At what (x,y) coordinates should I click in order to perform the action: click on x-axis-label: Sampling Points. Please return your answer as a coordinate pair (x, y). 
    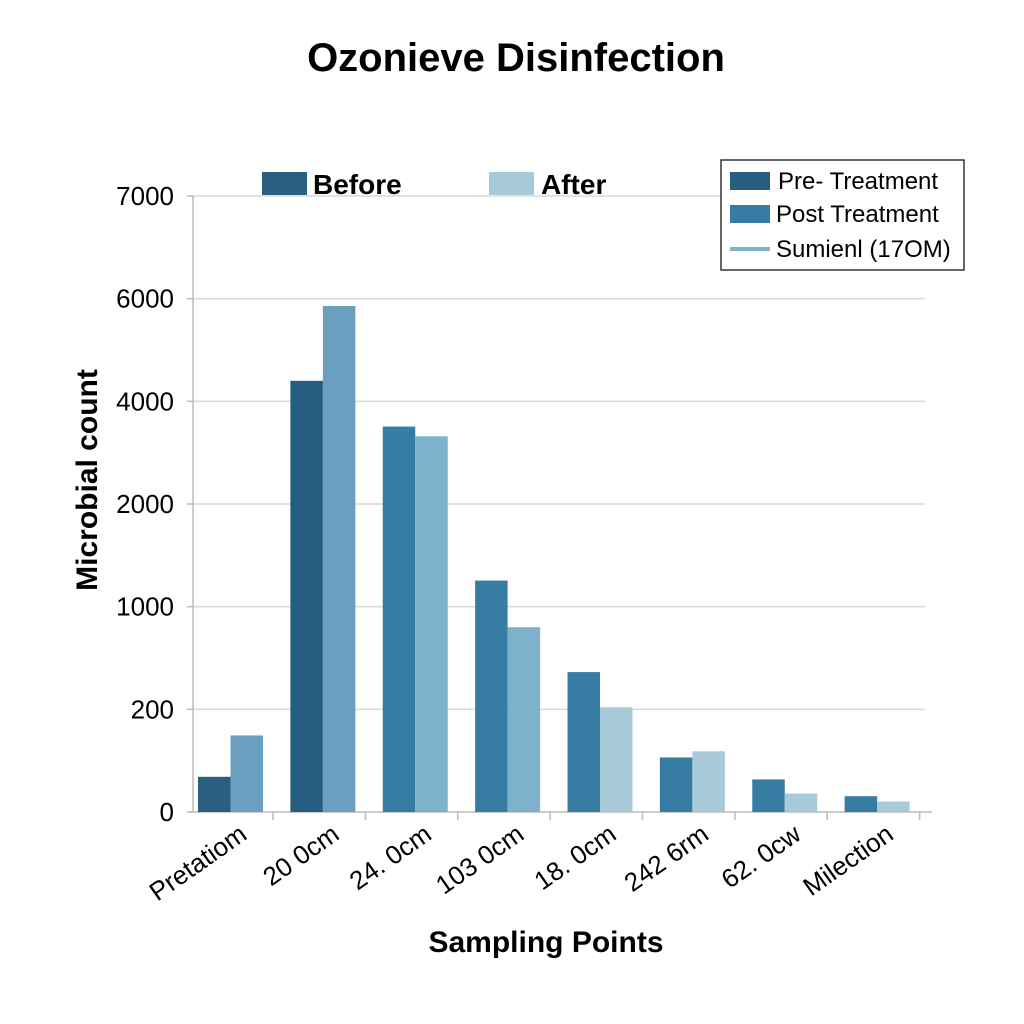
    Looking at the image, I should click on (545, 942).